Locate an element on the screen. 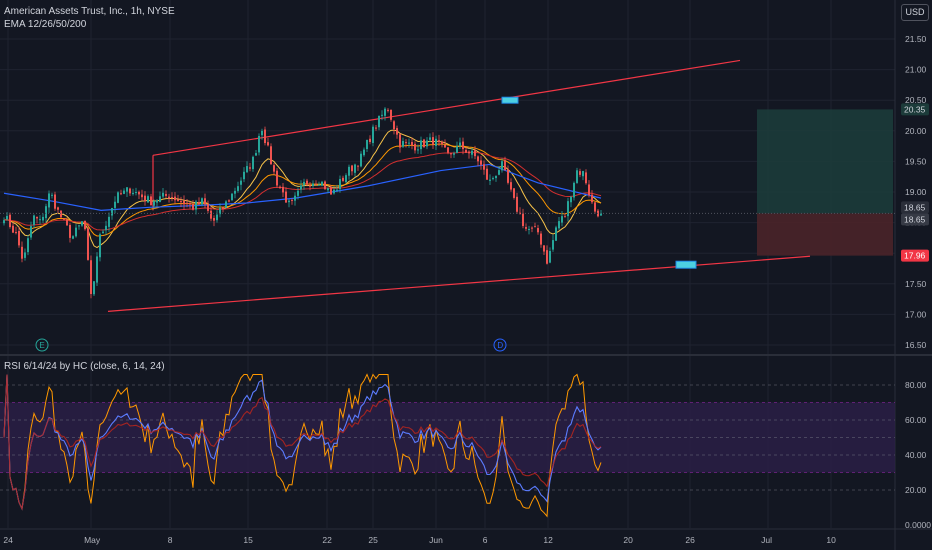  dividend-marker-ring is located at coordinates (500, 345).